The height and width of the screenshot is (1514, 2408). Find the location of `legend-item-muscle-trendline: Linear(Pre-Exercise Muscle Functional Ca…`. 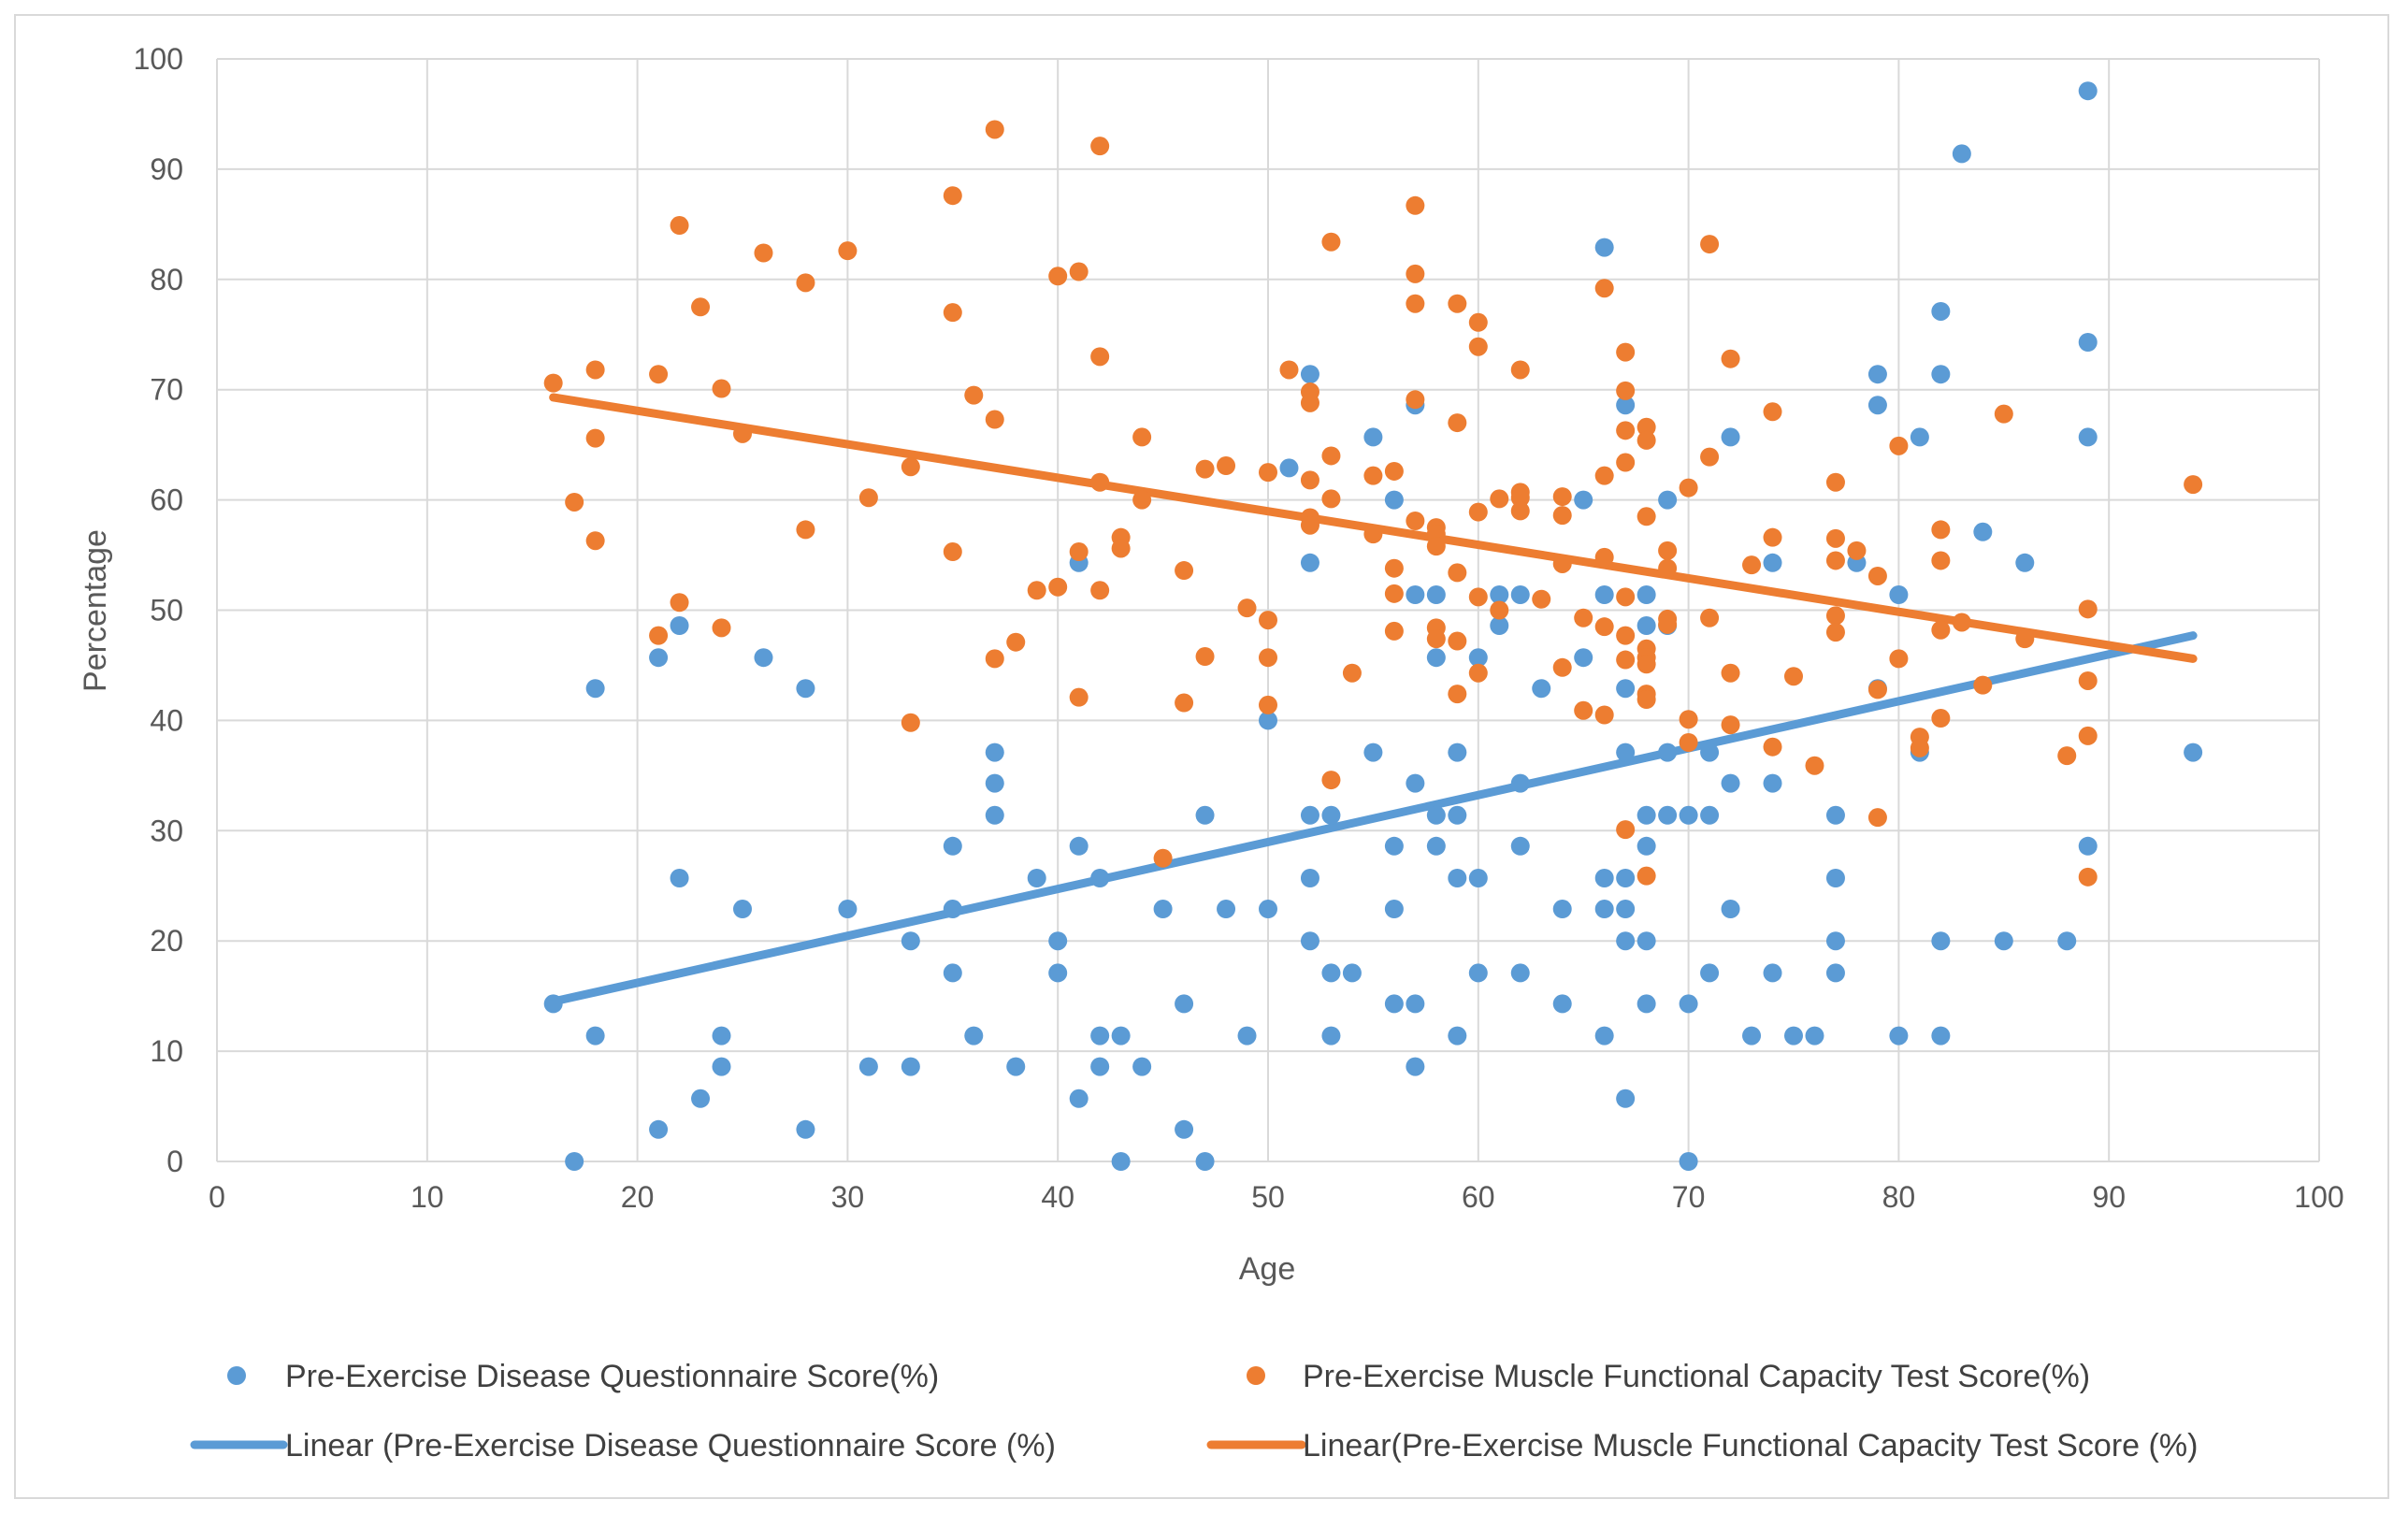

legend-item-muscle-trendline: Linear(Pre-Exercise Muscle Functional Ca… is located at coordinates (1702, 1446).